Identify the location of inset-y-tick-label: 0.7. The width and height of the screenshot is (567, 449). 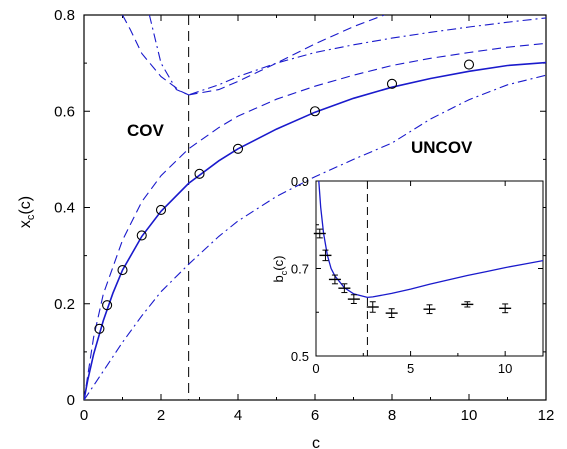
(300, 269).